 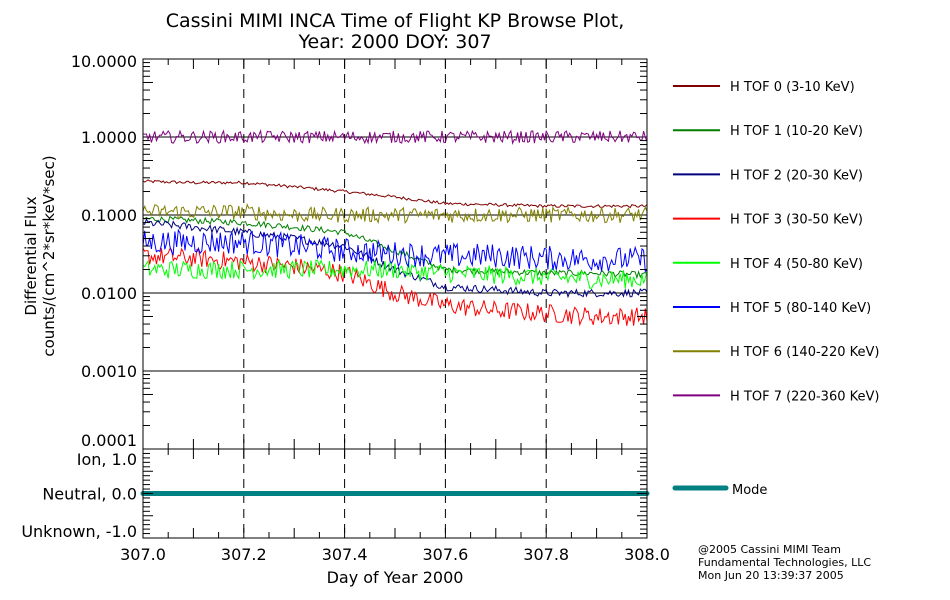 What do you see at coordinates (109, 371) in the screenshot?
I see `y-tick-label: 0.0010` at bounding box center [109, 371].